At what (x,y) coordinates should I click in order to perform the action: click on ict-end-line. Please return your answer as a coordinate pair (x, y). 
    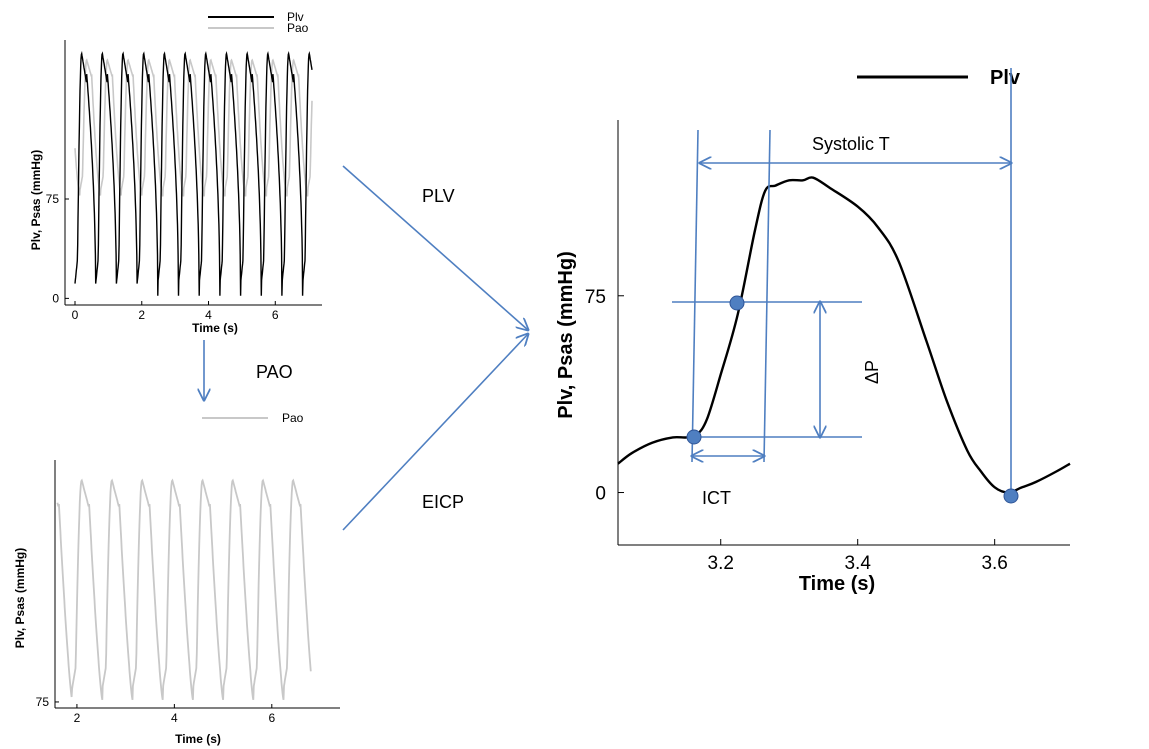
    Looking at the image, I should click on (767, 296).